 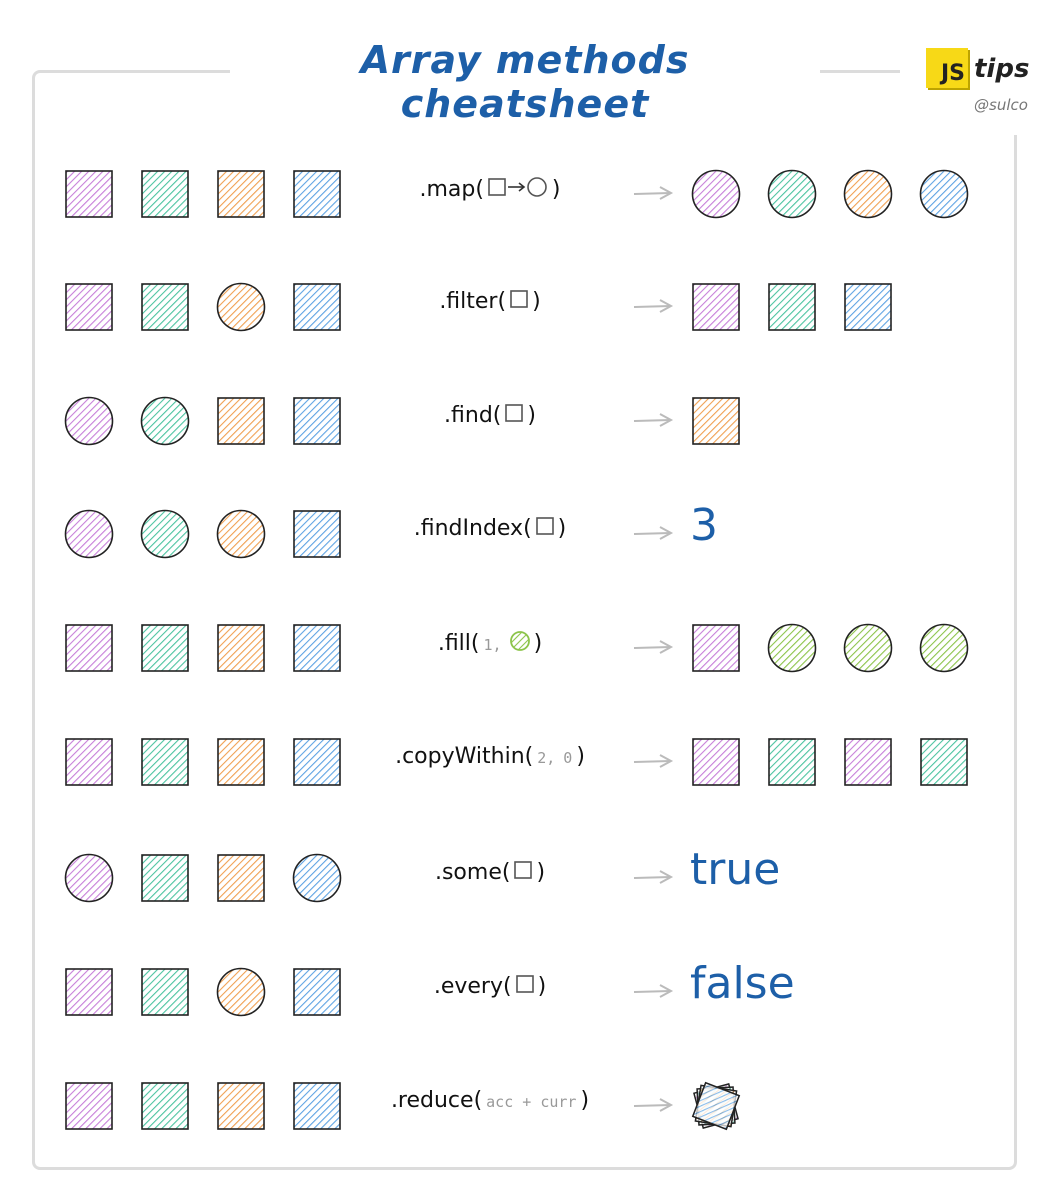 What do you see at coordinates (473, 301) in the screenshot?
I see `method-name: .filter(` at bounding box center [473, 301].